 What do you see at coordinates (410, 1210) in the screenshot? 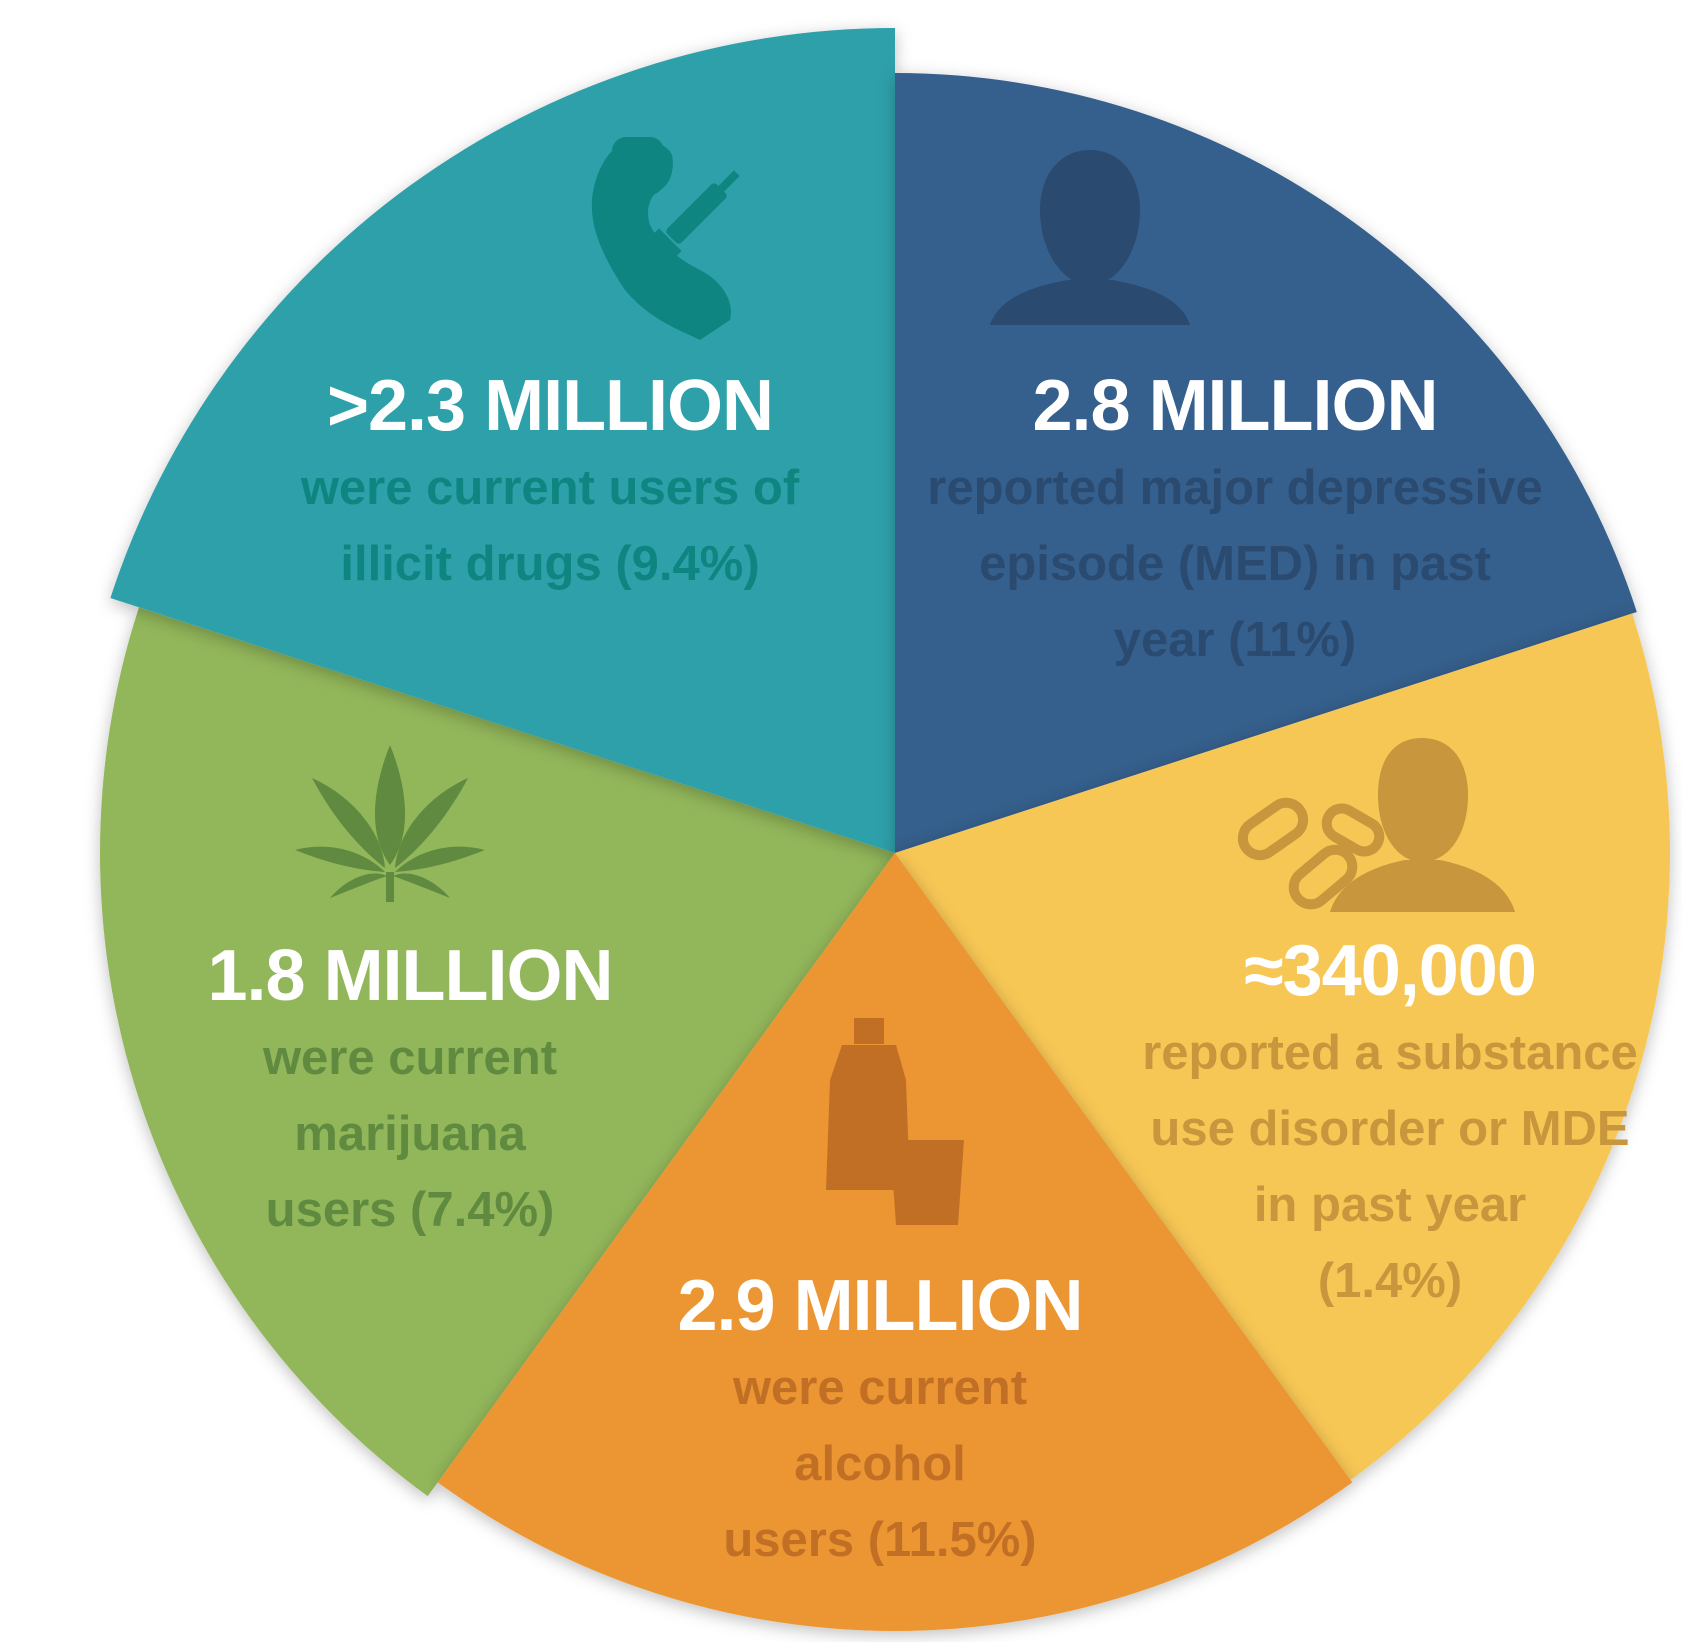
I see `description-line: users (7.4%)` at bounding box center [410, 1210].